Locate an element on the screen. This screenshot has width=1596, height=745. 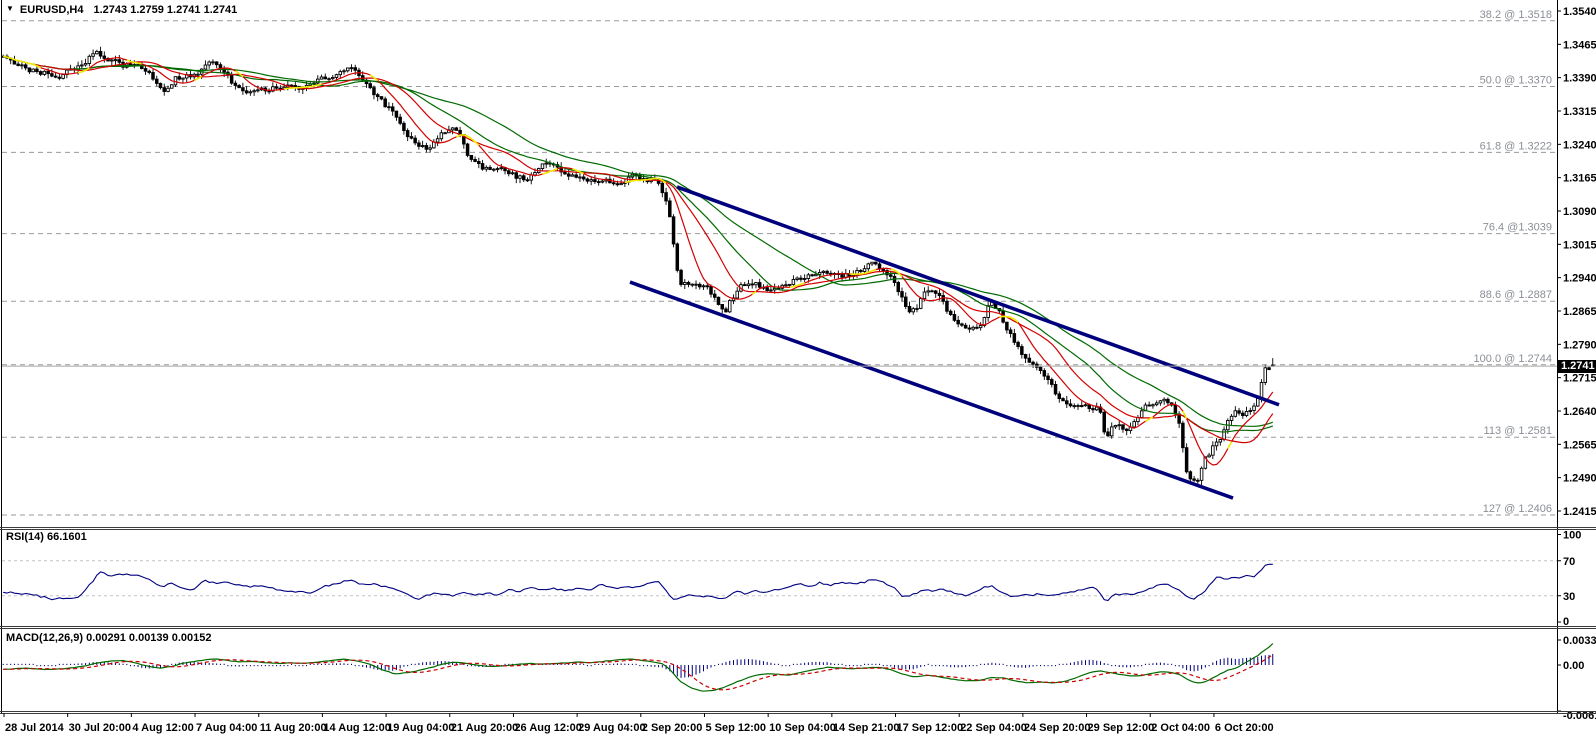
rsi-line is located at coordinates (638, 582).